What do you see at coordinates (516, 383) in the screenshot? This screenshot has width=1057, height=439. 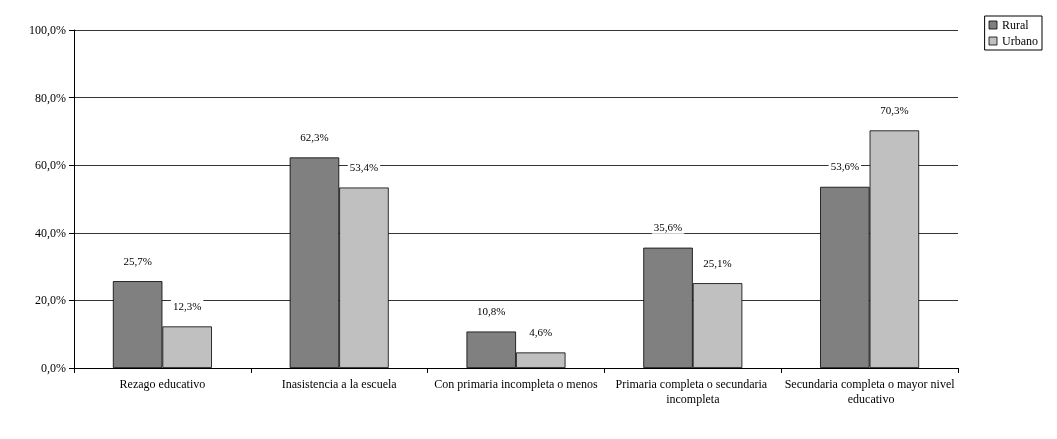 I see `x-tick-label: Con primaria incompleta o menos` at bounding box center [516, 383].